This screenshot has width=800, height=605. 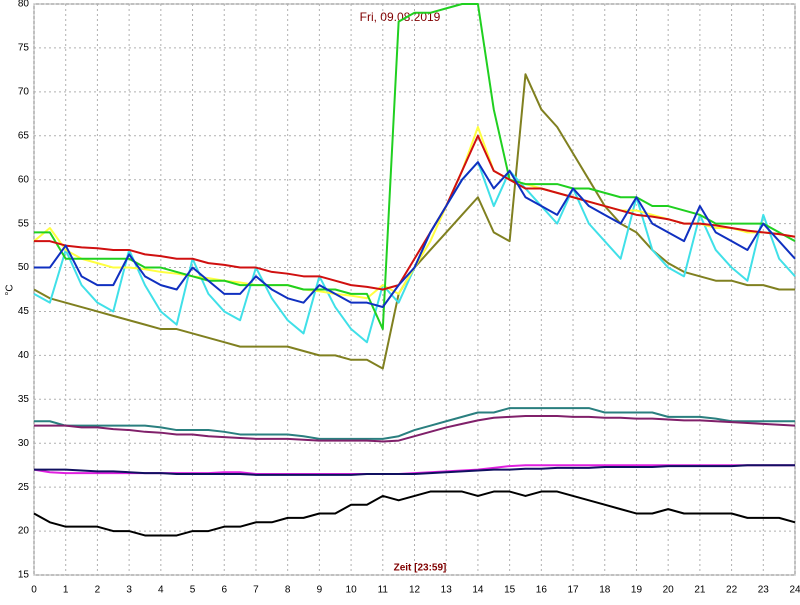 What do you see at coordinates (542, 590) in the screenshot?
I see `x-tick-label: 16` at bounding box center [542, 590].